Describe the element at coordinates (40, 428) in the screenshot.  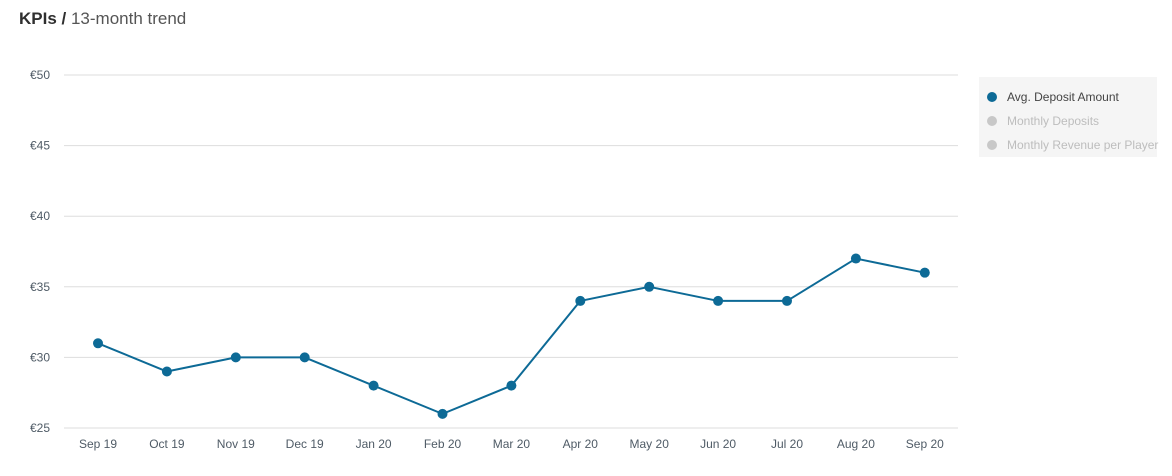
I see `y-tick-label: €25` at that location.